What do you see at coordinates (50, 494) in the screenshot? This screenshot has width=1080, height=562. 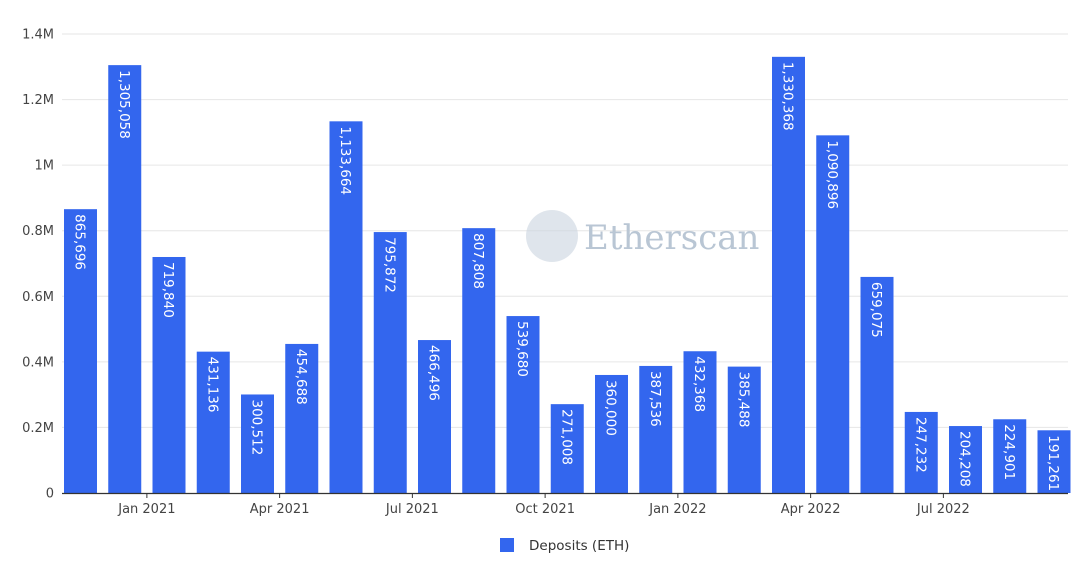 I see `y-tick-label: 0` at bounding box center [50, 494].